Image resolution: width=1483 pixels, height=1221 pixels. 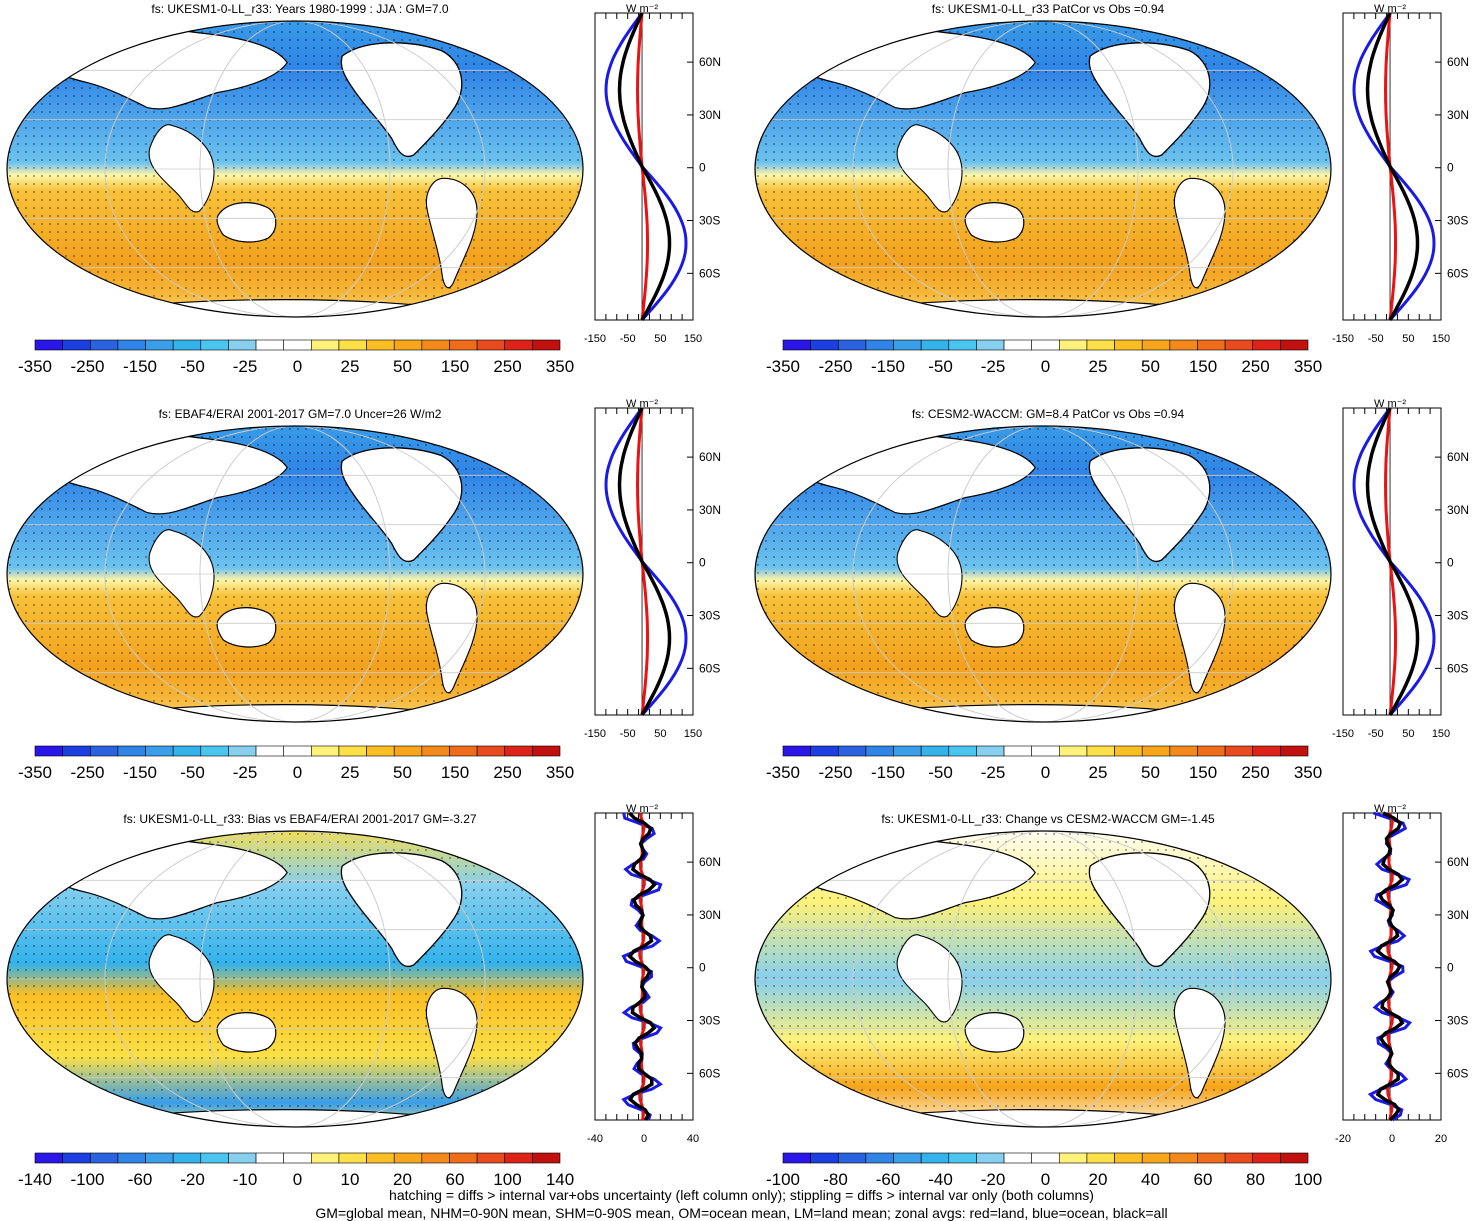 I want to click on colorbar-1: -350 -250 -150 -50 -25 0 25 50 150 250 350, so click(x=296, y=357).